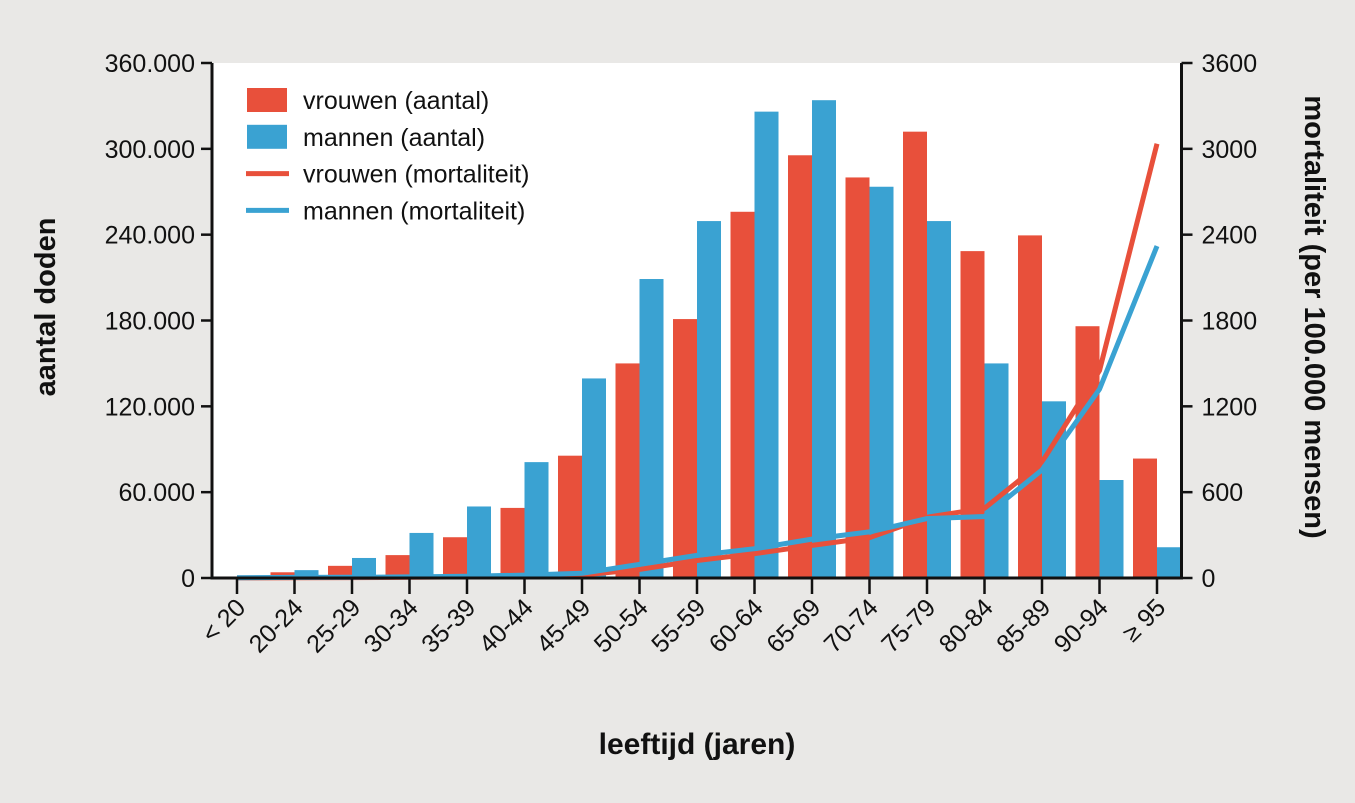  Describe the element at coordinates (150, 322) in the screenshot. I see `y-left-tick-label: 180.000` at that location.